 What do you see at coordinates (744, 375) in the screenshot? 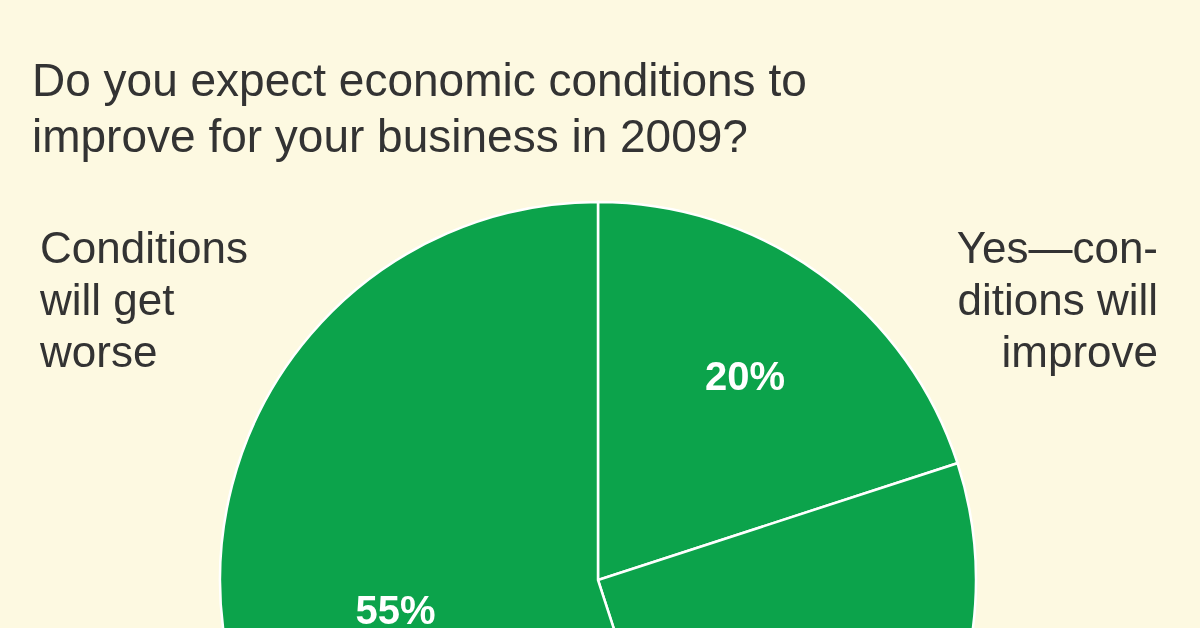
I see `data-label: 20%` at bounding box center [744, 375].